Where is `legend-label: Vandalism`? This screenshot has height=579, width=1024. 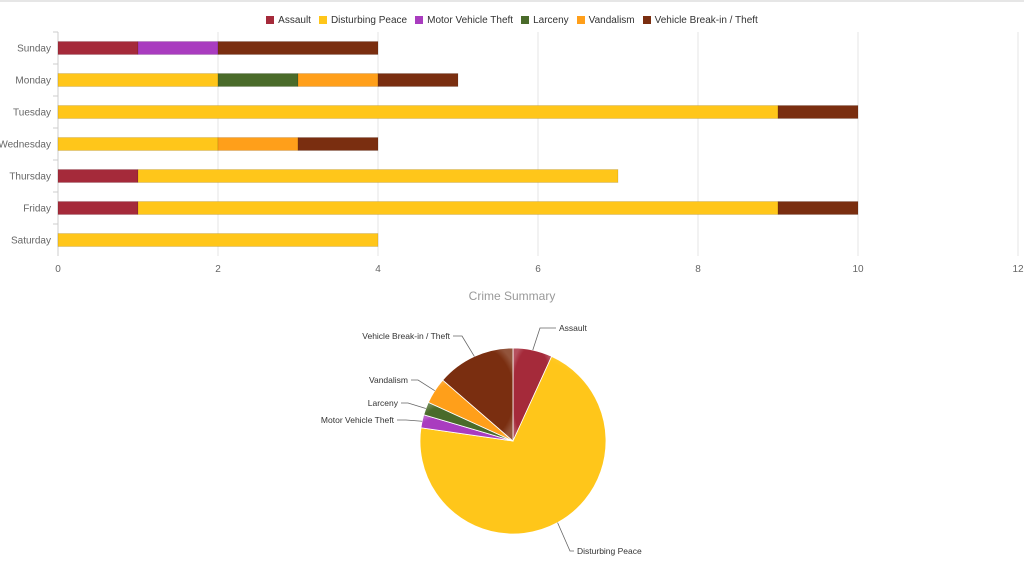
legend-label: Vandalism is located at coordinates (611, 20).